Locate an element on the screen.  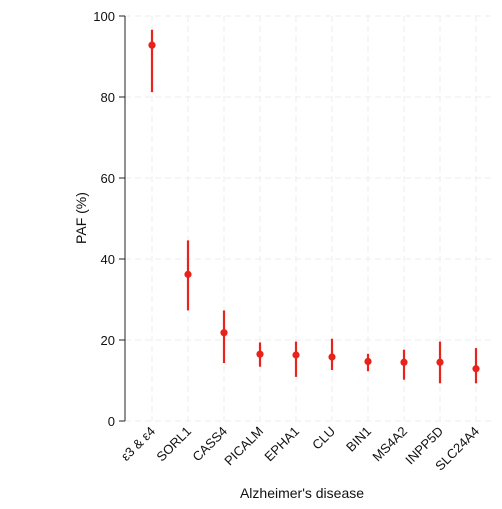
x-tick-label: BIN1 is located at coordinates (358, 439).